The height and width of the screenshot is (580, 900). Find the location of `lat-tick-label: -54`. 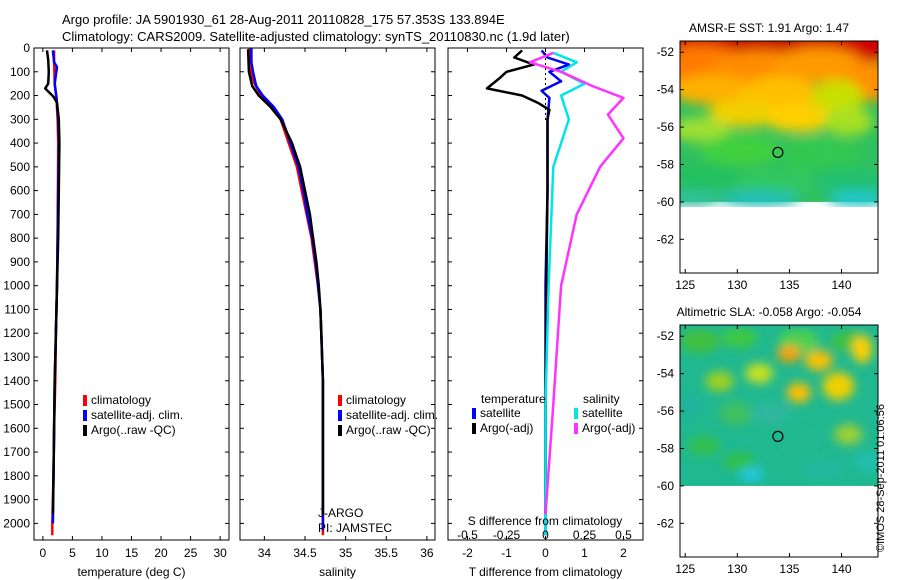

lat-tick-label: -54 is located at coordinates (666, 90).